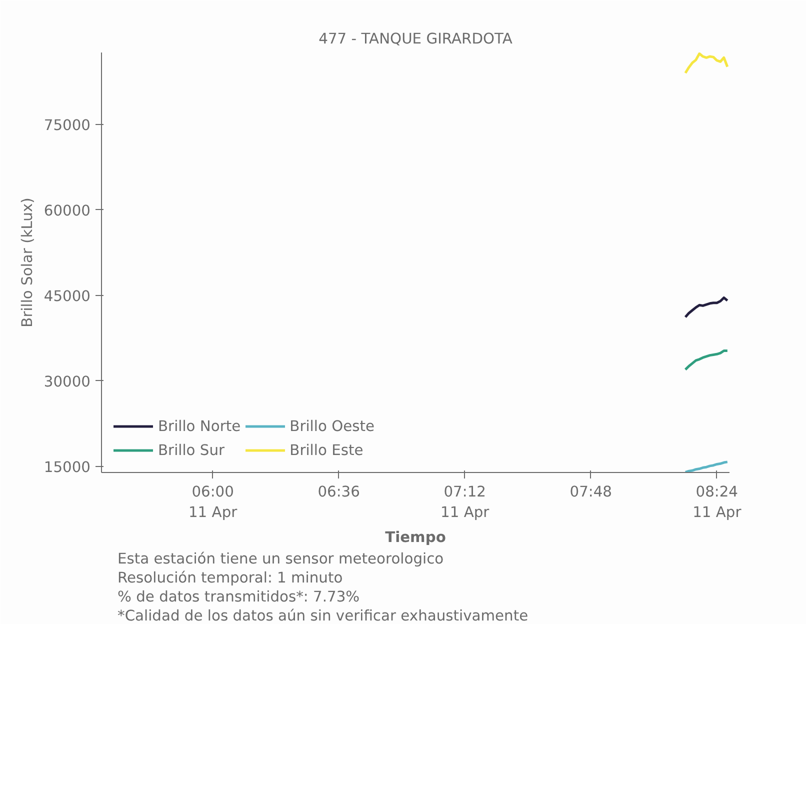 The height and width of the screenshot is (806, 806). I want to click on y-tick-label: 45000, so click(67, 296).